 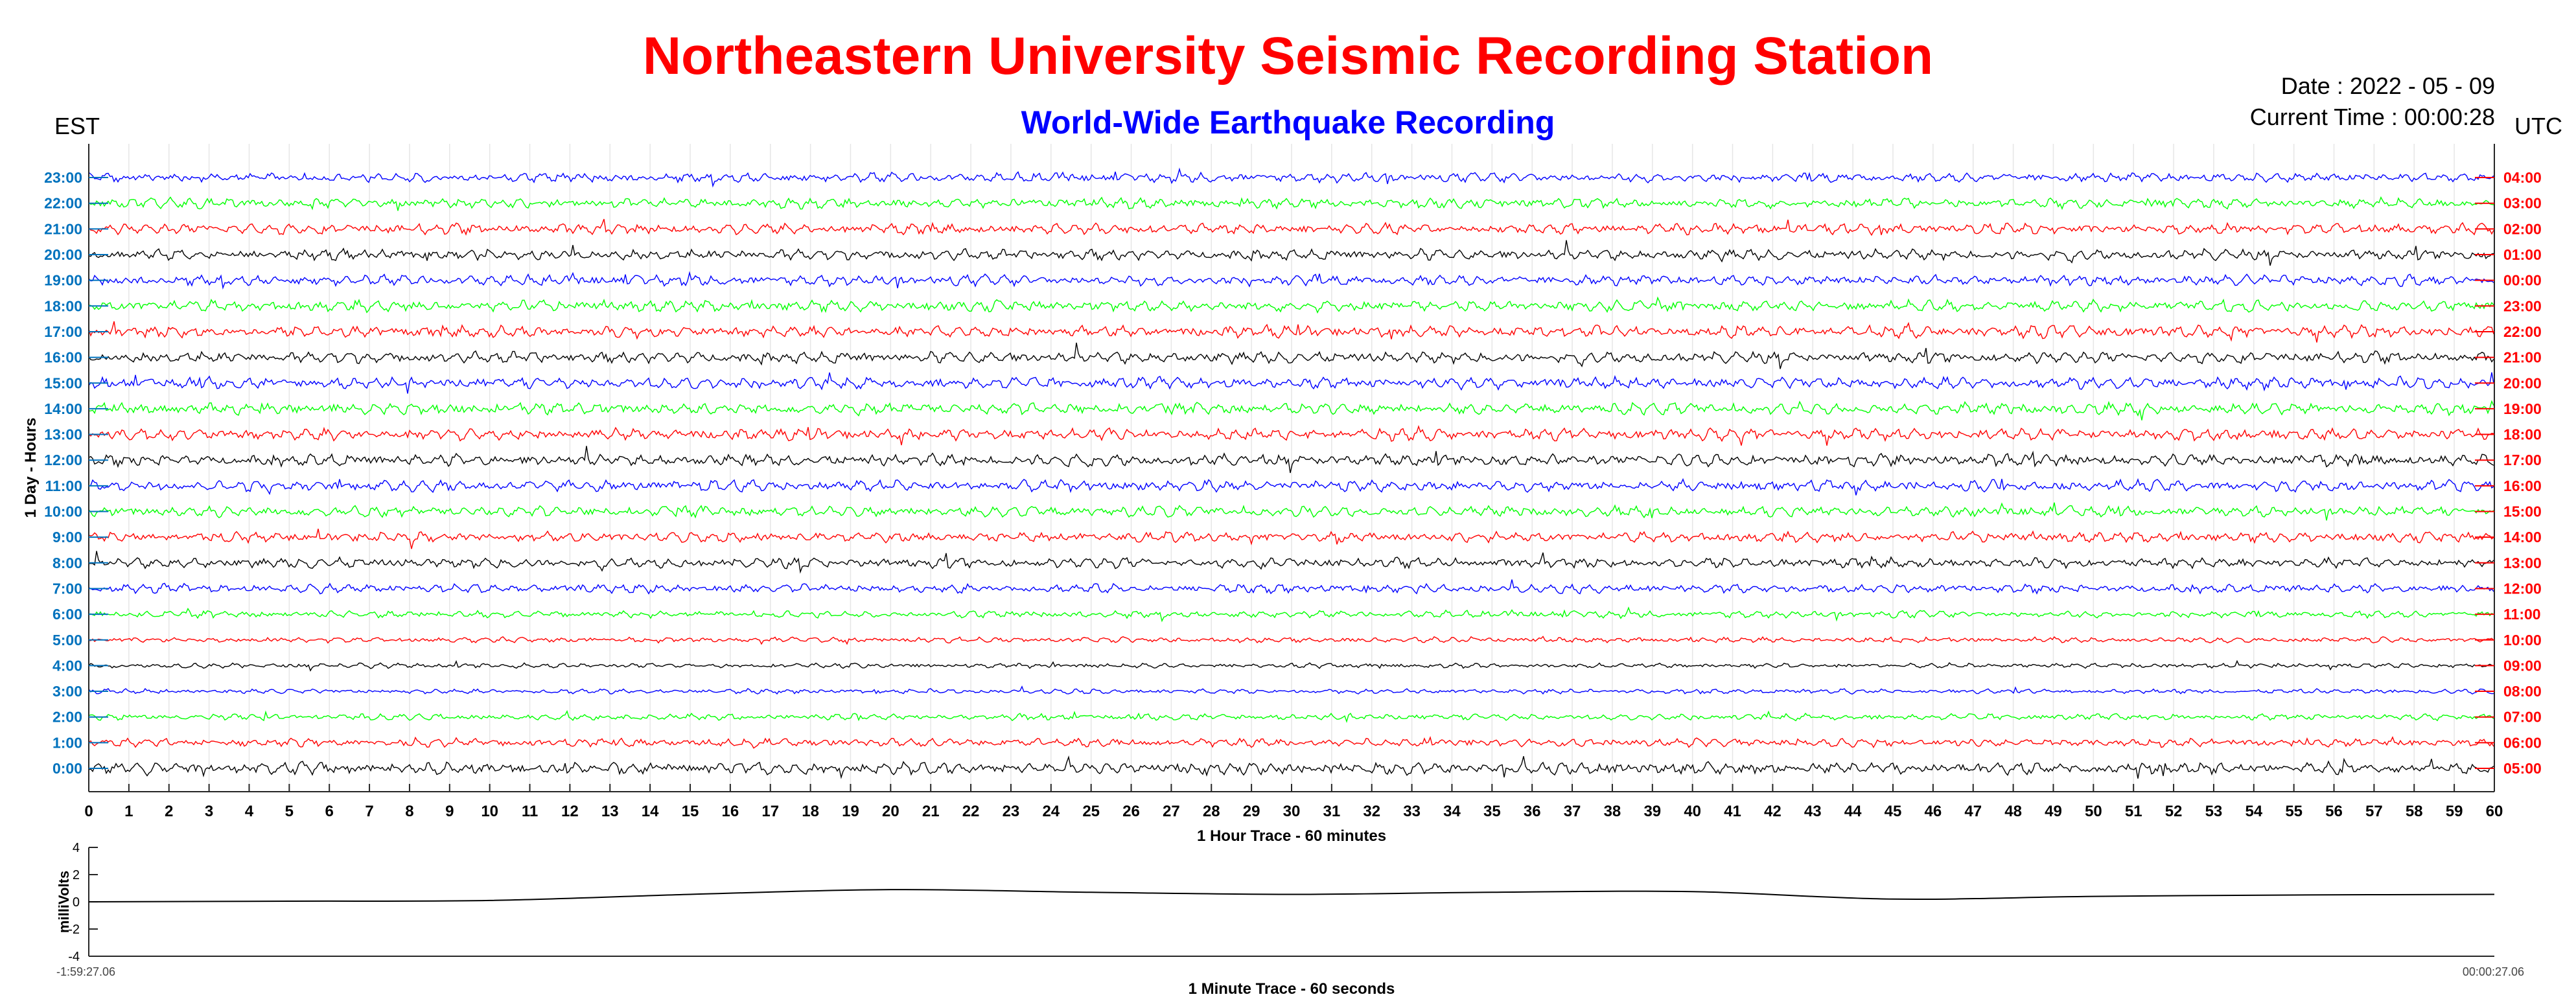 What do you see at coordinates (67, 640) in the screenshot?
I see `left-y-tick-label: 5:00` at bounding box center [67, 640].